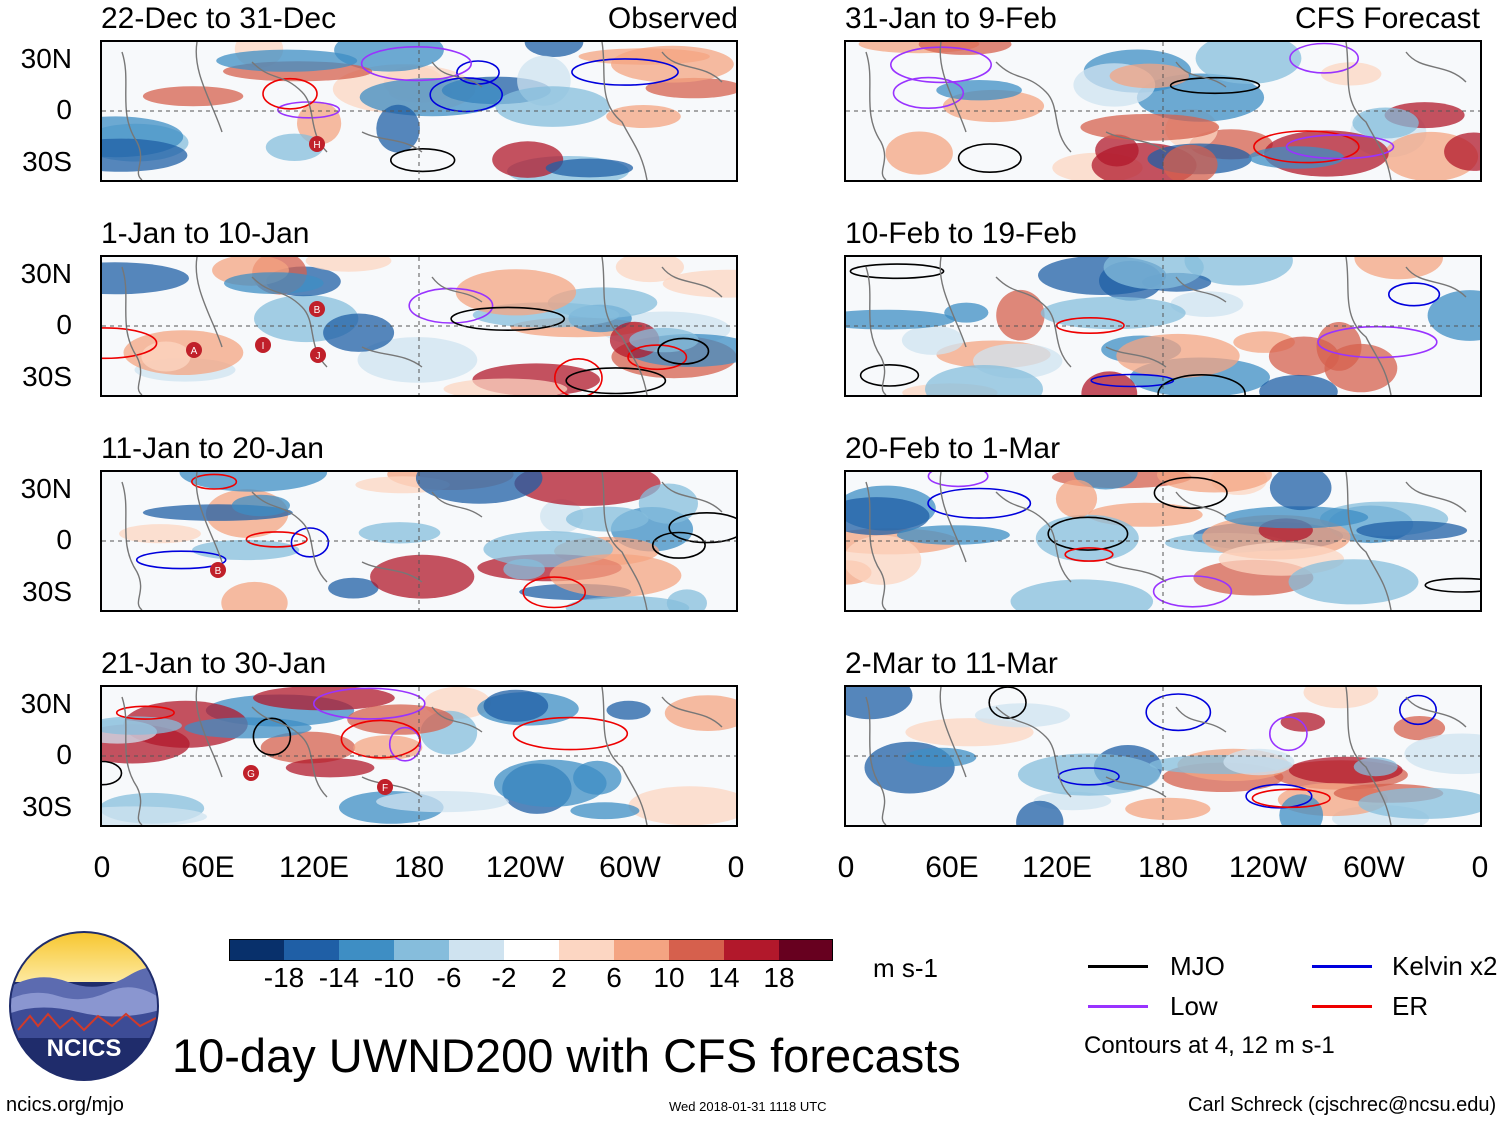 The height and width of the screenshot is (1121, 1510). What do you see at coordinates (1387, 18) in the screenshot?
I see `cfs-forecast-label: CFS Forecast` at bounding box center [1387, 18].